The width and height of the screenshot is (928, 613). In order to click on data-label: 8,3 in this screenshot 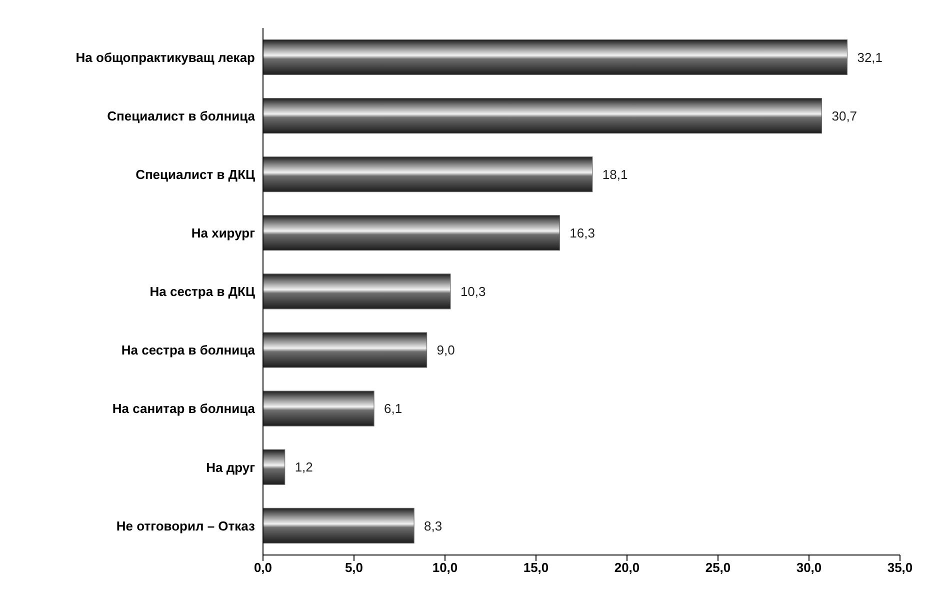, I will do `click(433, 526)`.